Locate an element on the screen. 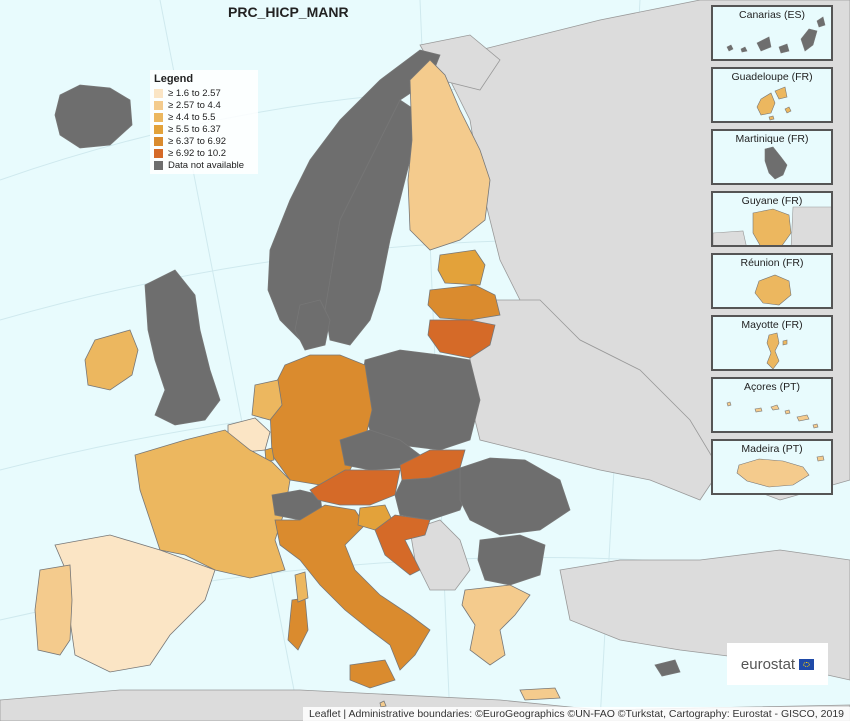 This screenshot has width=850, height=721. country-malta is located at coordinates (383, 704).